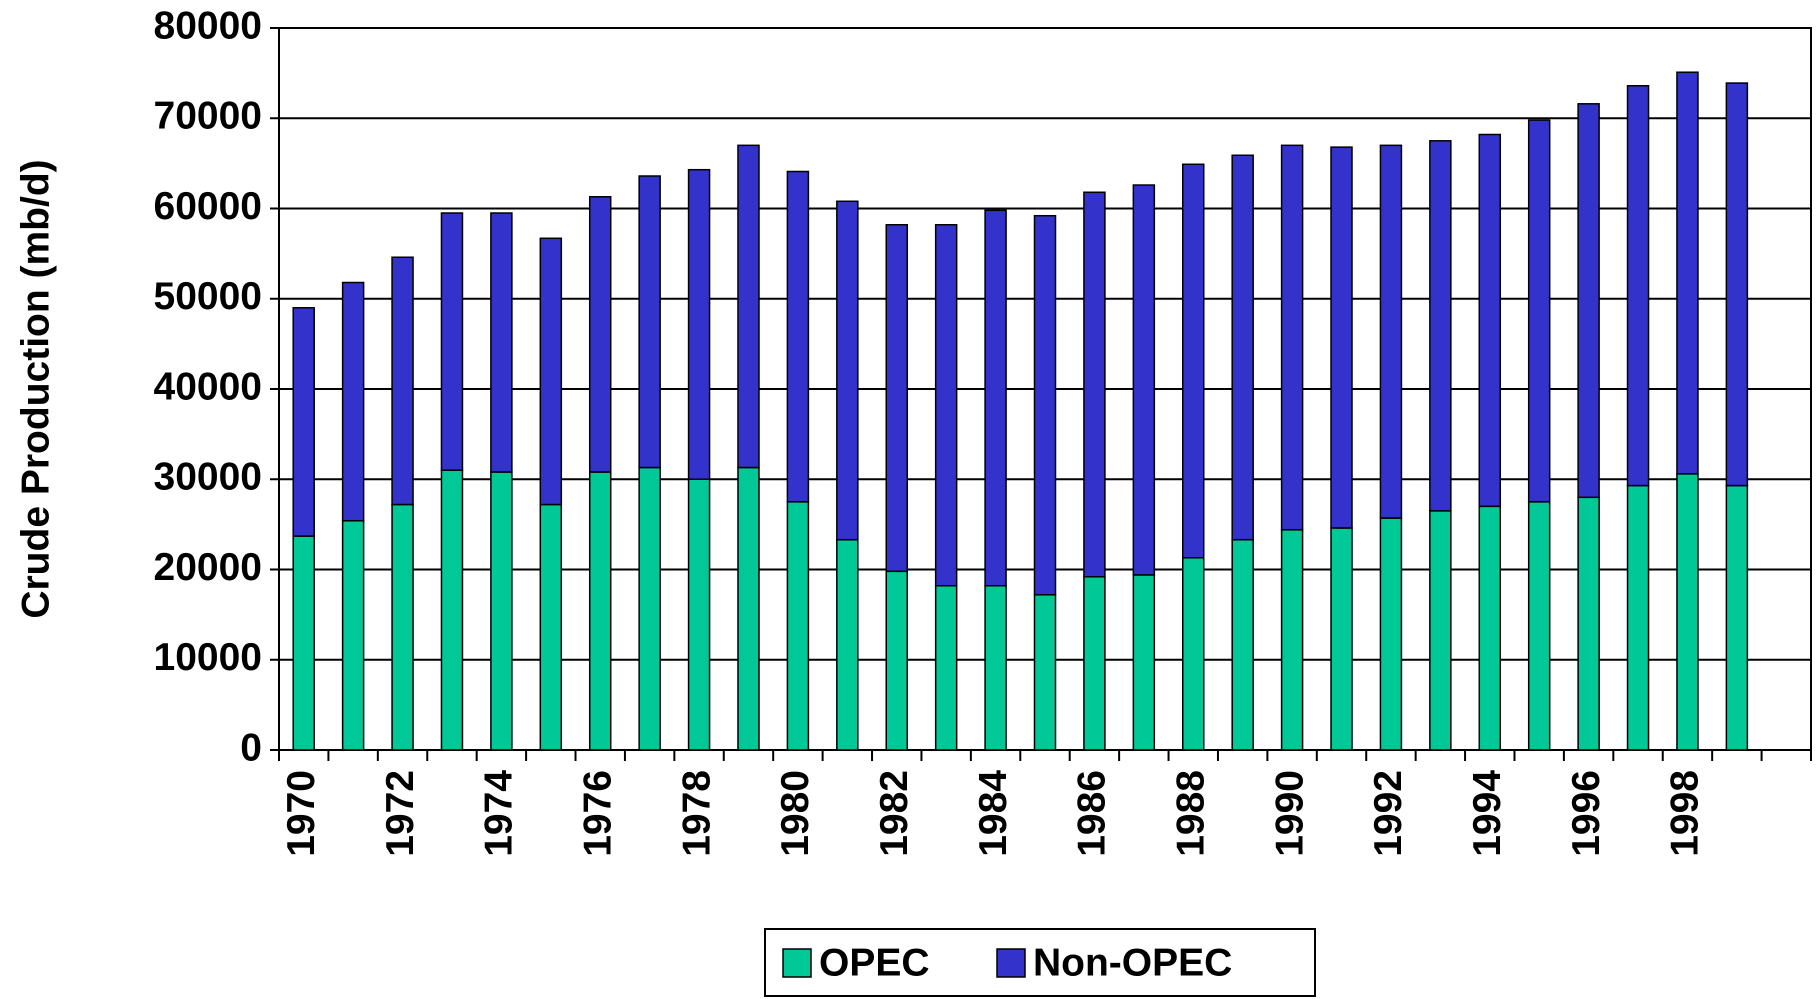  I want to click on x-tick-label: 1980, so click(795, 813).